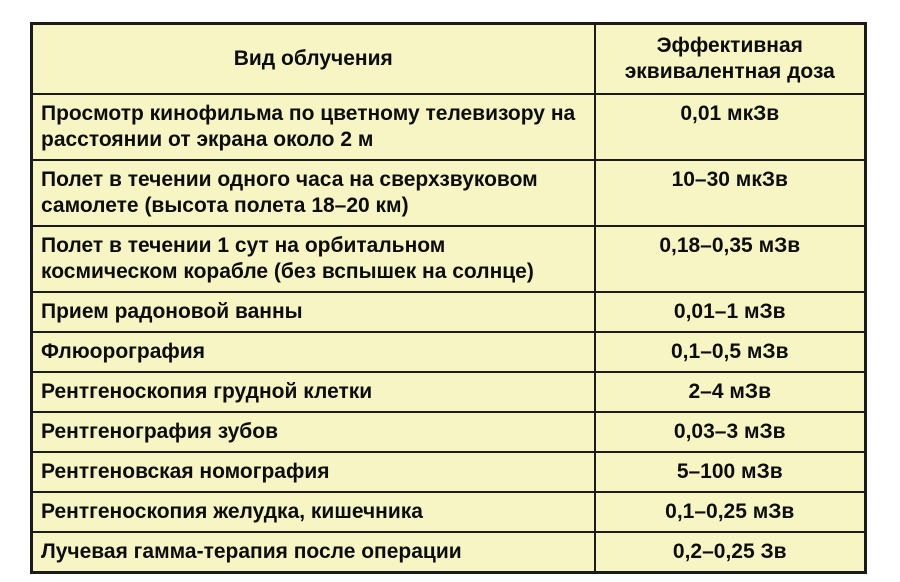  Describe the element at coordinates (313, 552) in the screenshot. I see `exposure-type-cell: Лучевая гамма-терапия после операции` at that location.